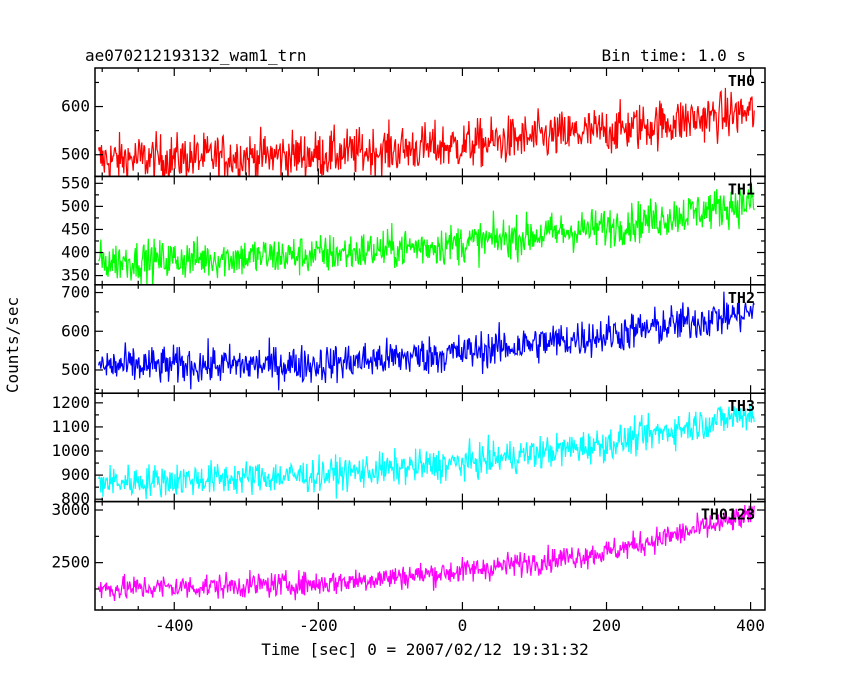 The image size is (850, 680). Describe the element at coordinates (741, 189) in the screenshot. I see `panel-label: TH1` at that location.